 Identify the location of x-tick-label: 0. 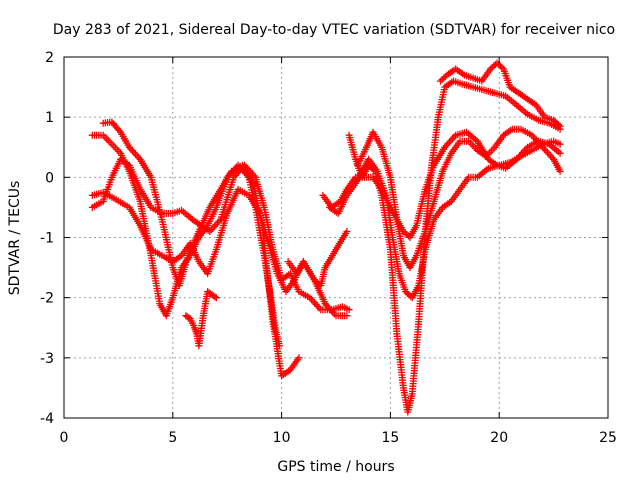
(64, 438).